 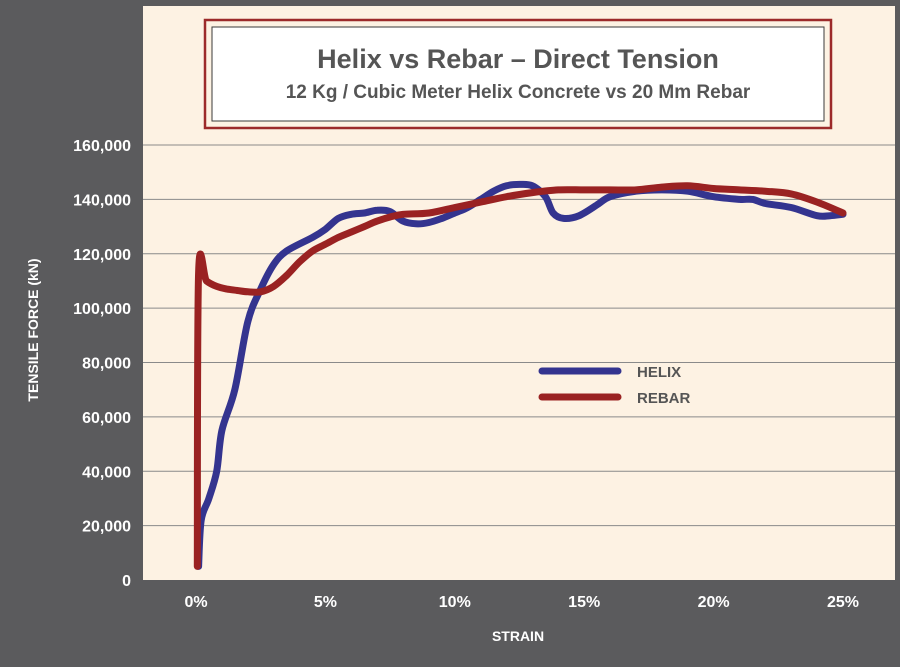 I want to click on legend-label-rebar: REBAR, so click(x=664, y=398).